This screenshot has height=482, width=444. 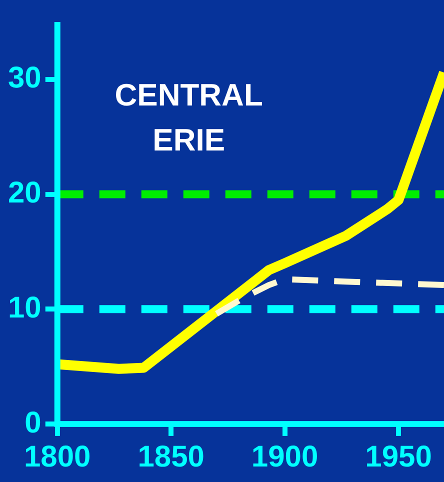 What do you see at coordinates (171, 457) in the screenshot?
I see `x-tick-label: 1850` at bounding box center [171, 457].